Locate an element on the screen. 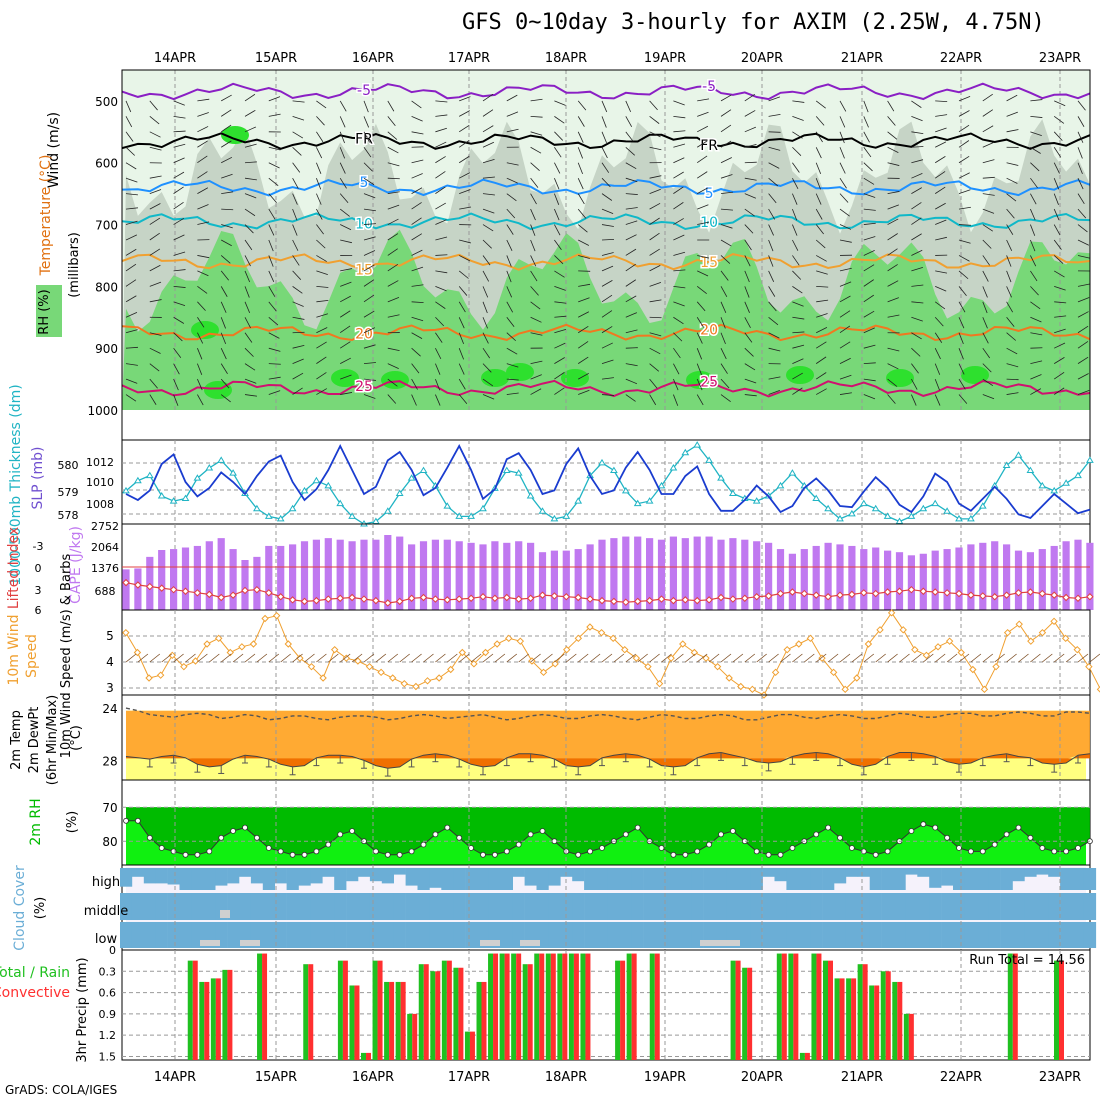 The image size is (1100, 1100). legend-rh-swatch is located at coordinates (49, 311).